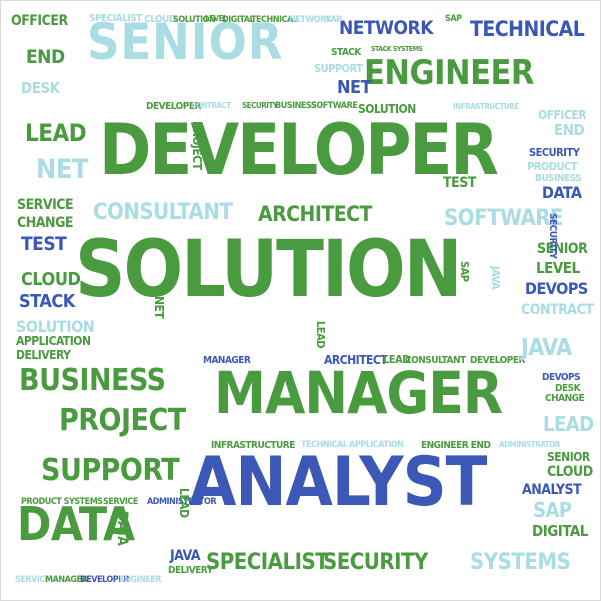 The image size is (601, 601). I want to click on cloud-word: SYSTEMS, so click(520, 562).